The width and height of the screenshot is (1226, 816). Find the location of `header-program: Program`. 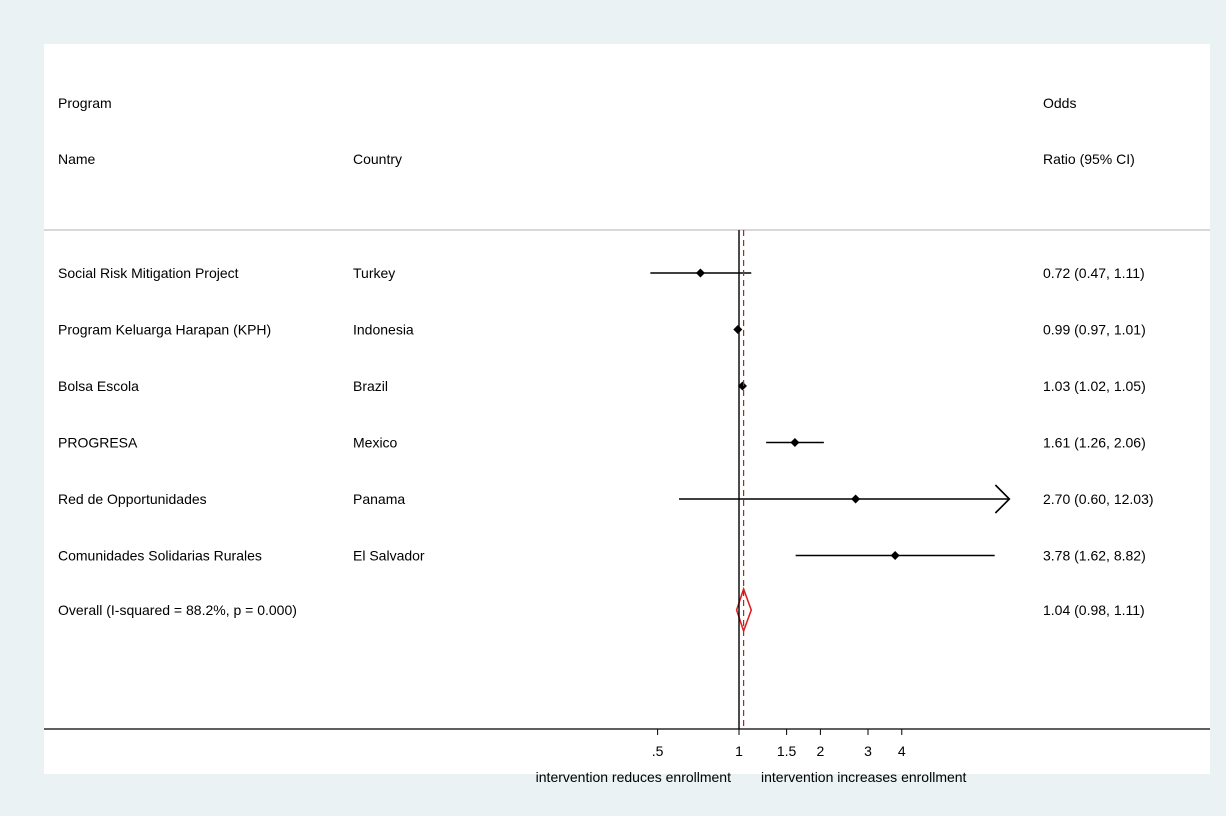

header-program: Program is located at coordinates (85, 103).